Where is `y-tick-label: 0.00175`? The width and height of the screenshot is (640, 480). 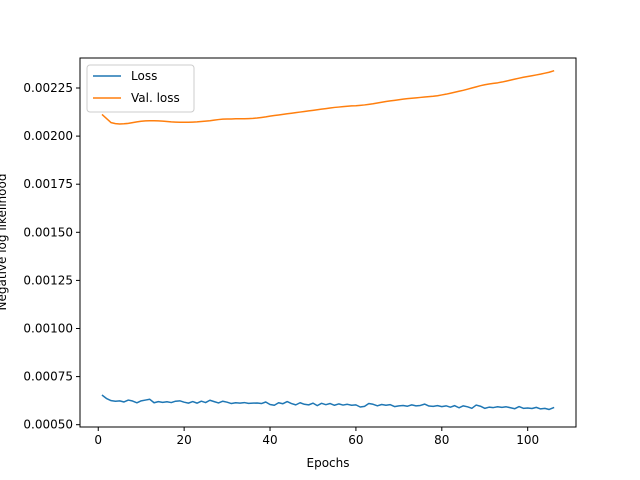
y-tick-label: 0.00175 is located at coordinates (48, 184).